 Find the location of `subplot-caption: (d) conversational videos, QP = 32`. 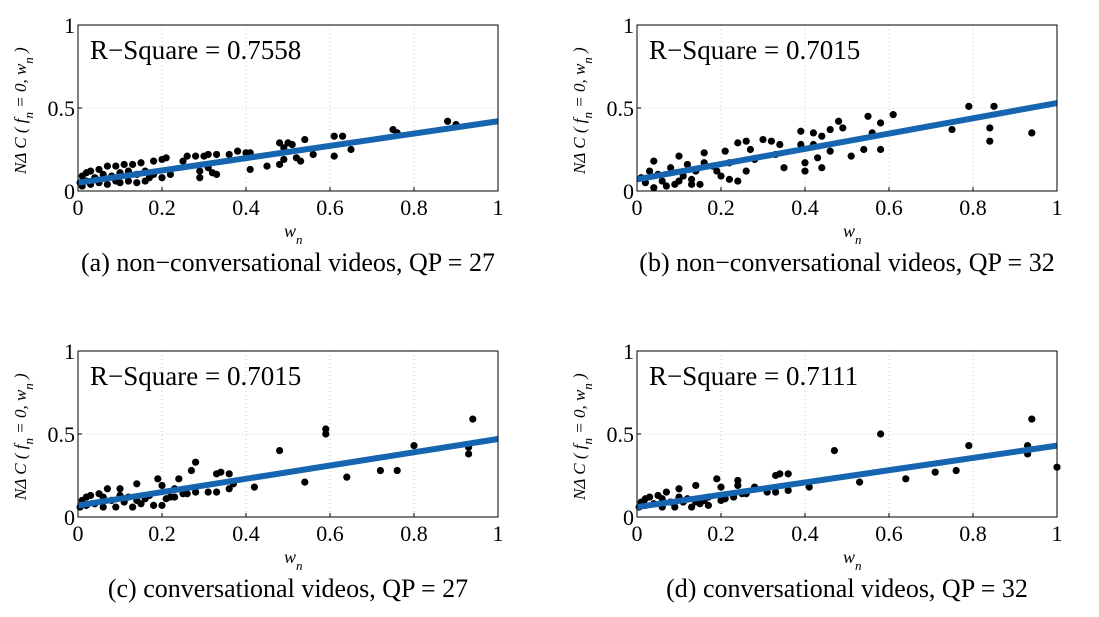

subplot-caption: (d) conversational videos, QP = 32 is located at coordinates (847, 588).